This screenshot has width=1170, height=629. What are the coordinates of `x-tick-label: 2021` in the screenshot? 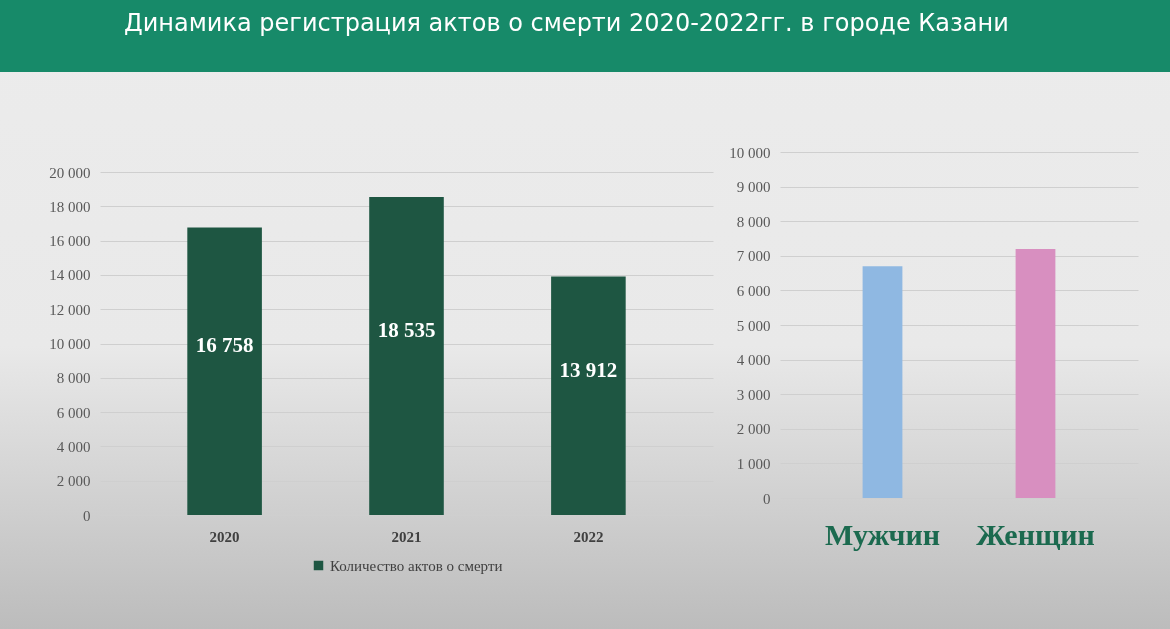 It's located at (406, 536).